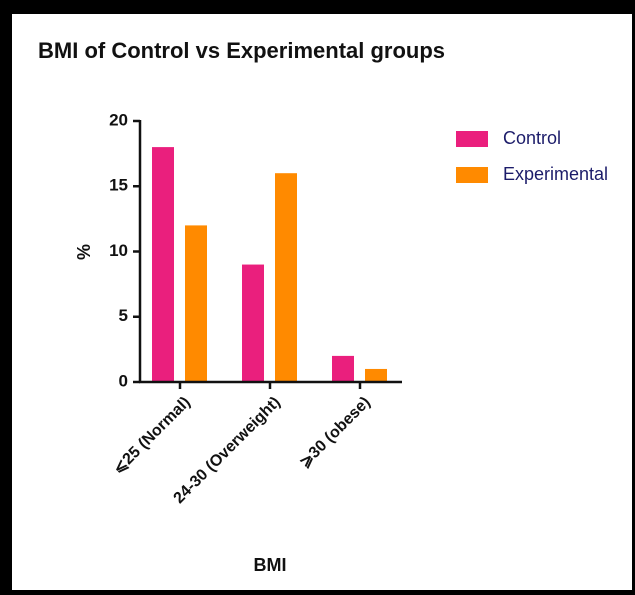  Describe the element at coordinates (241, 50) in the screenshot. I see `chart-title: BMI of Control vs Experimental groups` at that location.